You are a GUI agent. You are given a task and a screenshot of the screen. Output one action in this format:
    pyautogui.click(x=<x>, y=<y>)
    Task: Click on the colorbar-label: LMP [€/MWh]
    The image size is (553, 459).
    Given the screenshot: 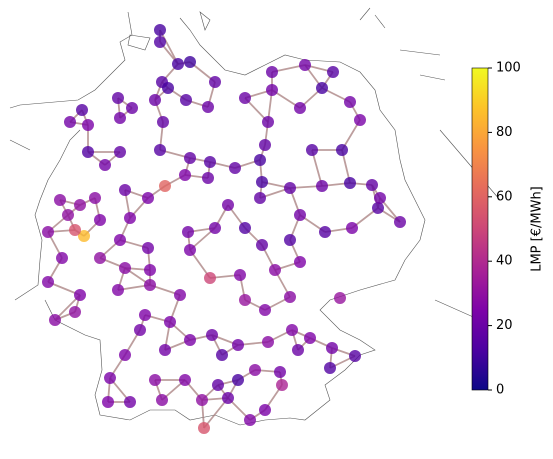 What is the action you would take?
    pyautogui.click(x=537, y=229)
    